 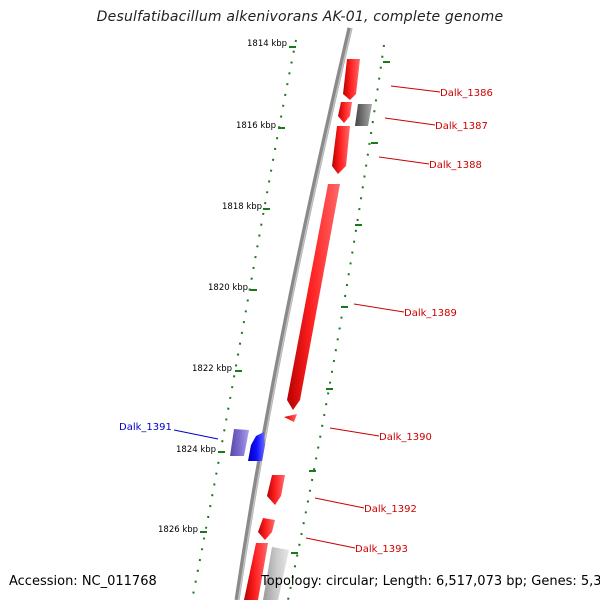 What do you see at coordinates (405, 437) in the screenshot?
I see `gene-label-dalk-1390: Dalk_1390` at bounding box center [405, 437].